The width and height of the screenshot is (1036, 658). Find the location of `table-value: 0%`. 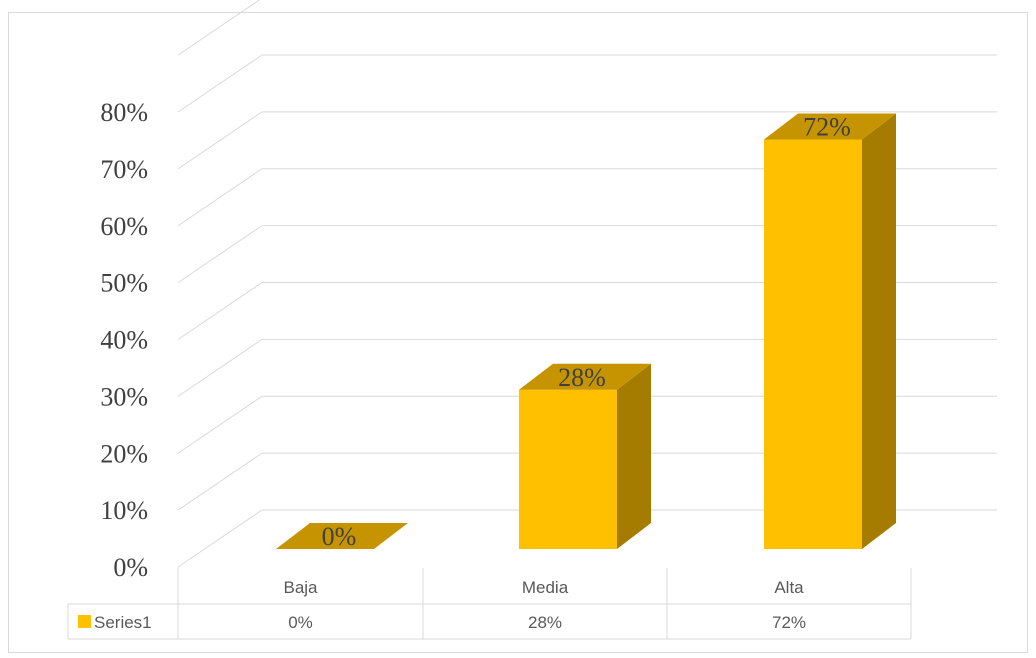

table-value: 0% is located at coordinates (300, 622).